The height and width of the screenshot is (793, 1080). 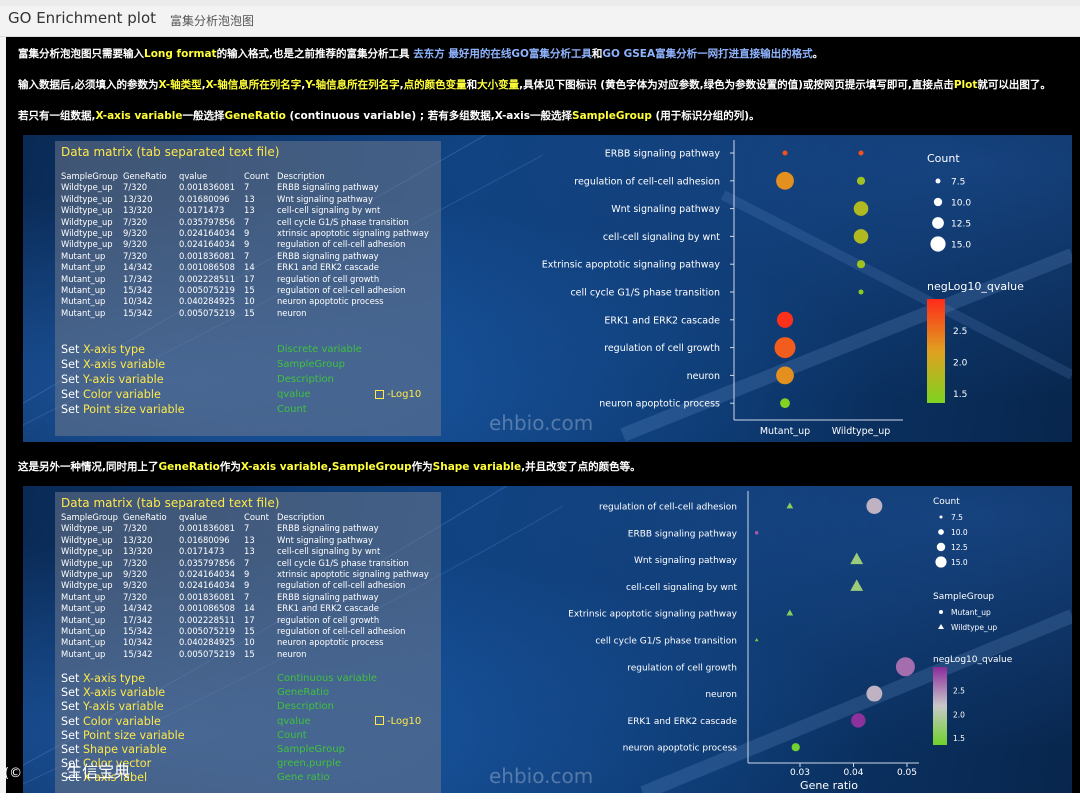 What do you see at coordinates (435, 85) in the screenshot?
I see `intro-keyword: 点的颜色变量` at bounding box center [435, 85].